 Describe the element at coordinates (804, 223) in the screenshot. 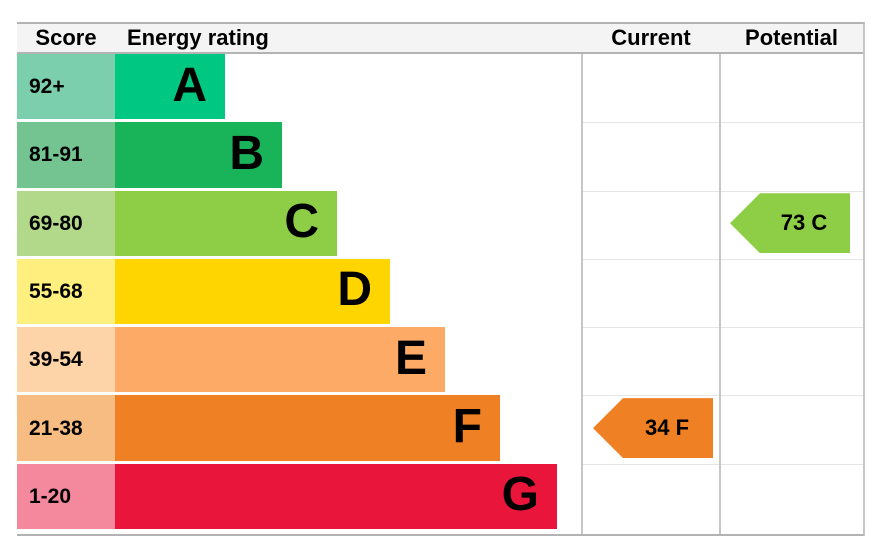

I see `potential-rating-label: 73 C` at that location.